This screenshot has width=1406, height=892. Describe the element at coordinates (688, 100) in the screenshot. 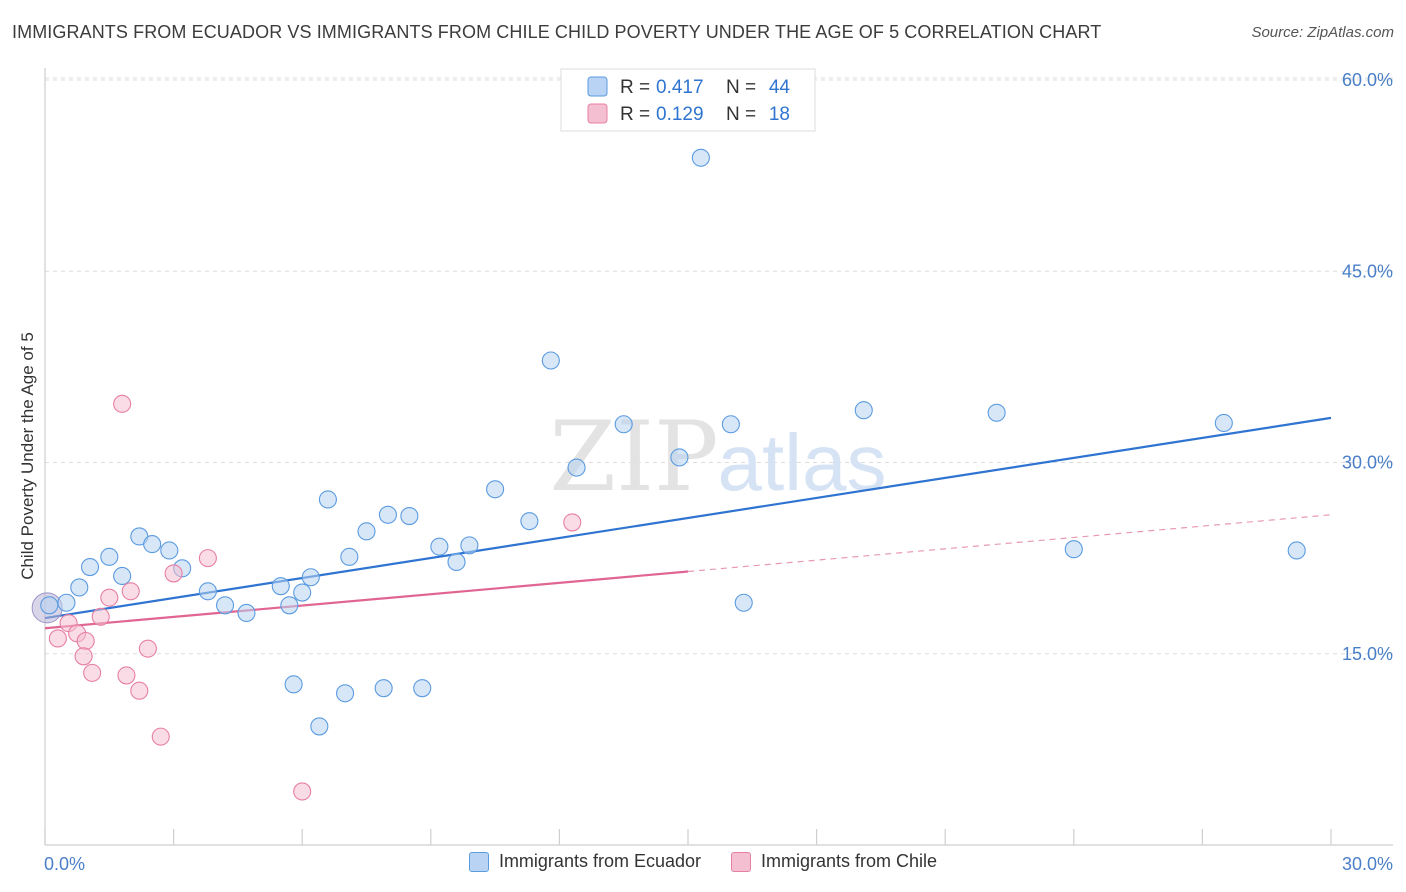

I see `stats-legend: R = 0.417 N = 44 R = 0.129 N = 18` at that location.